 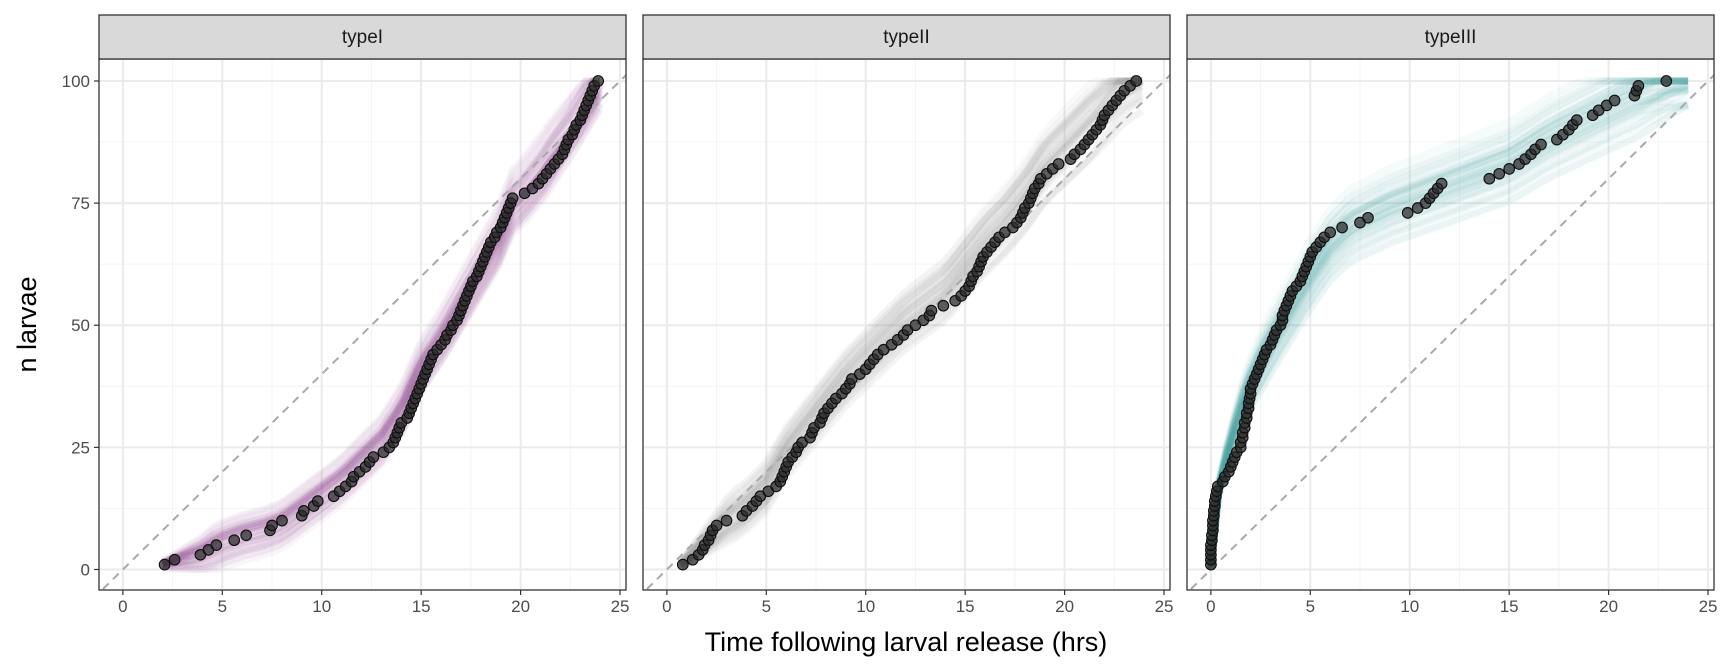 I want to click on y-tick-label: 50, so click(x=80, y=325).